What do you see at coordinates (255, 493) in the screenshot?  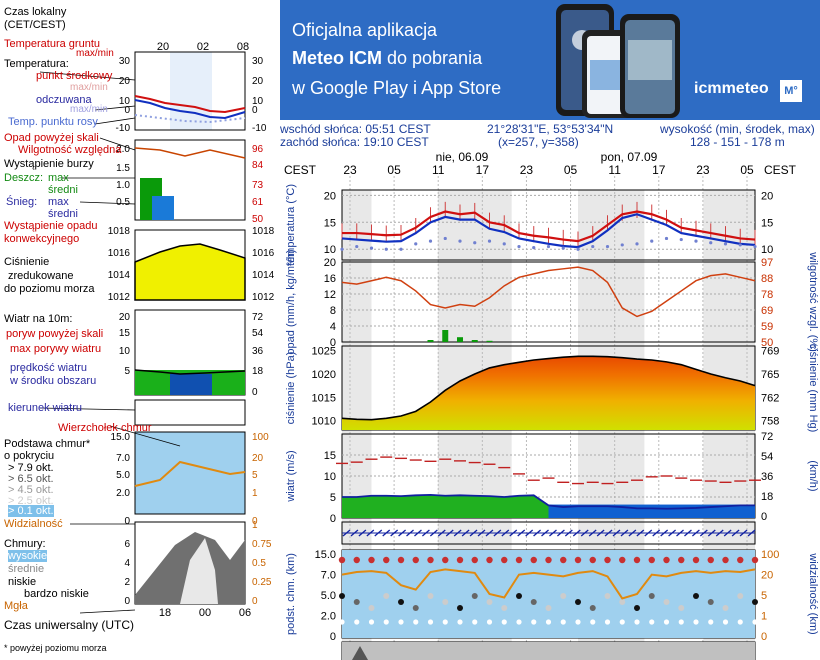 I see `legend-rtick-vis-1: 1` at bounding box center [255, 493].